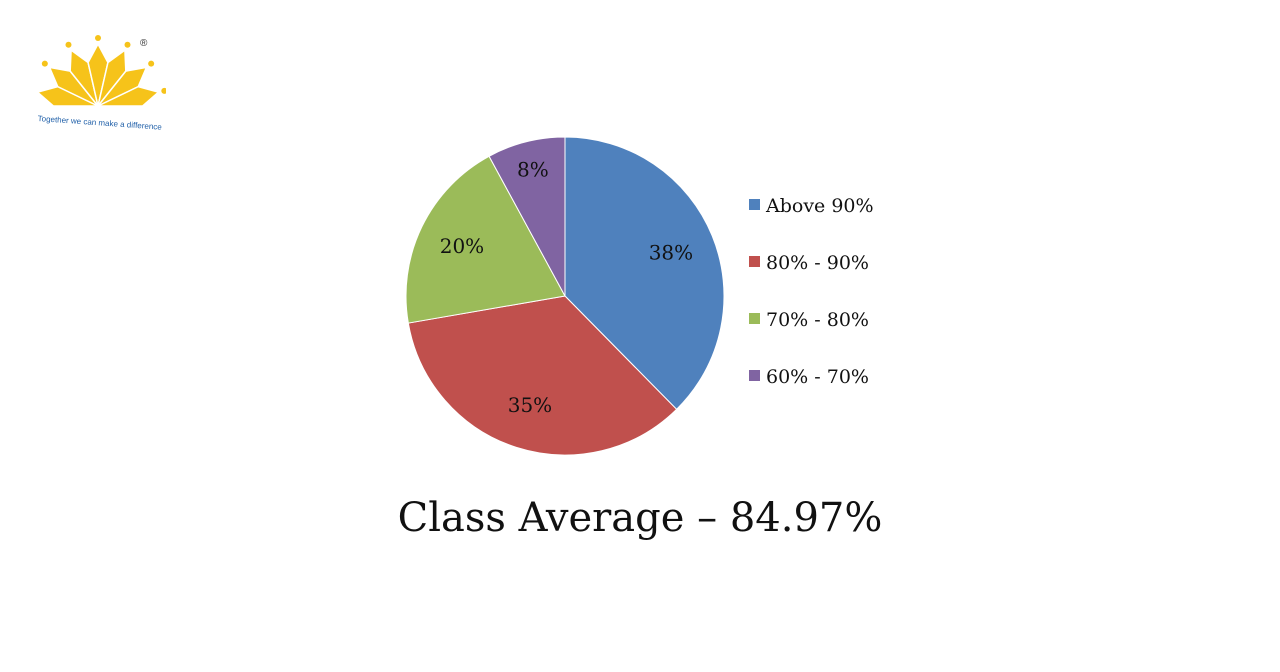  I want to click on sun-fan-icon, so click(101, 71).